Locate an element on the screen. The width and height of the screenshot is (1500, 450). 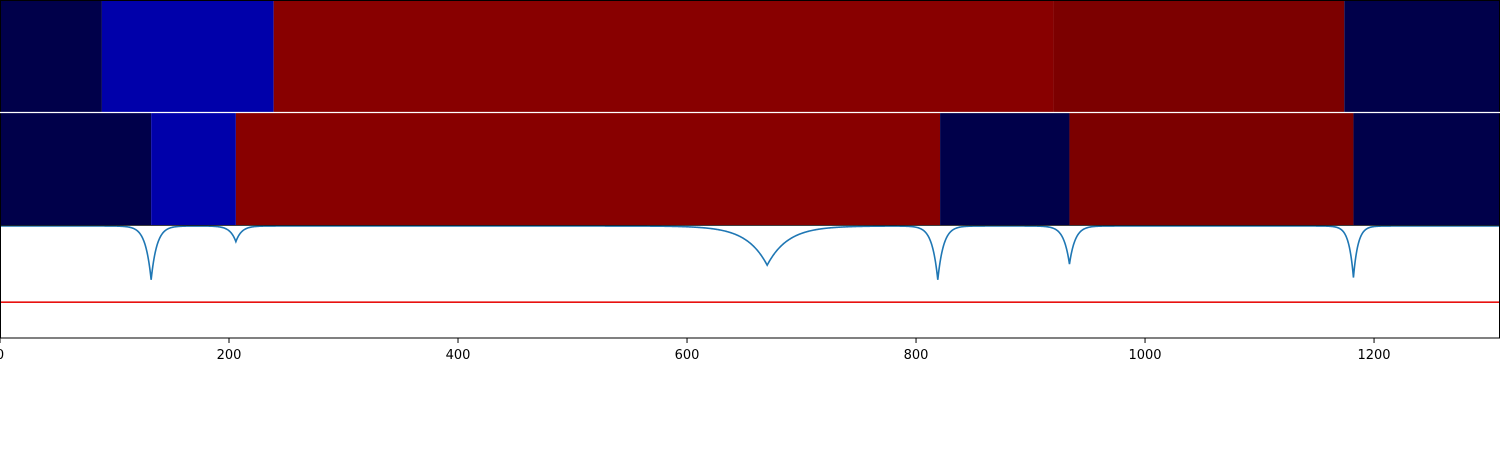
x-tick-label-800: 800 is located at coordinates (916, 355).